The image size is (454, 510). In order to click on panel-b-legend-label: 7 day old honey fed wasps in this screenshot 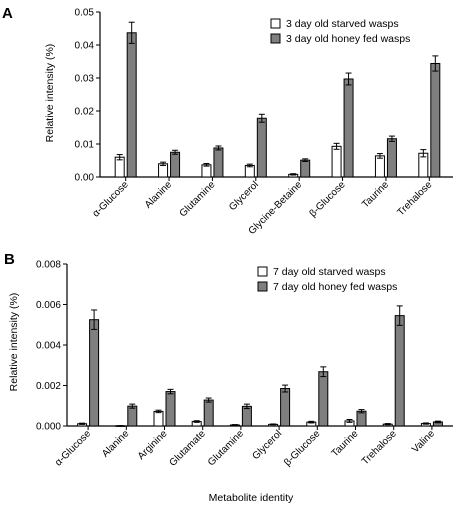, I will do `click(335, 287)`.